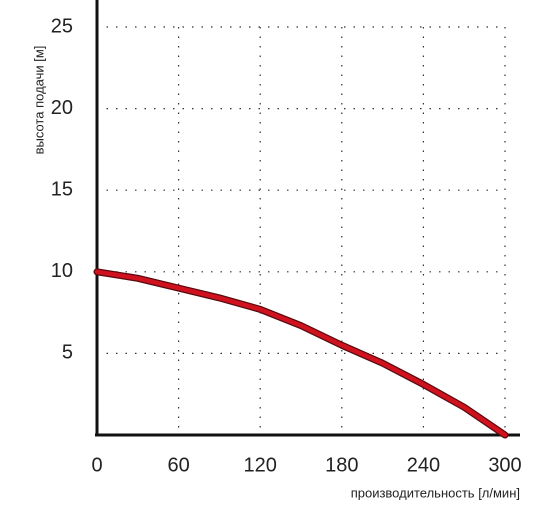  I want to click on x-tick-label: 60, so click(178, 465).